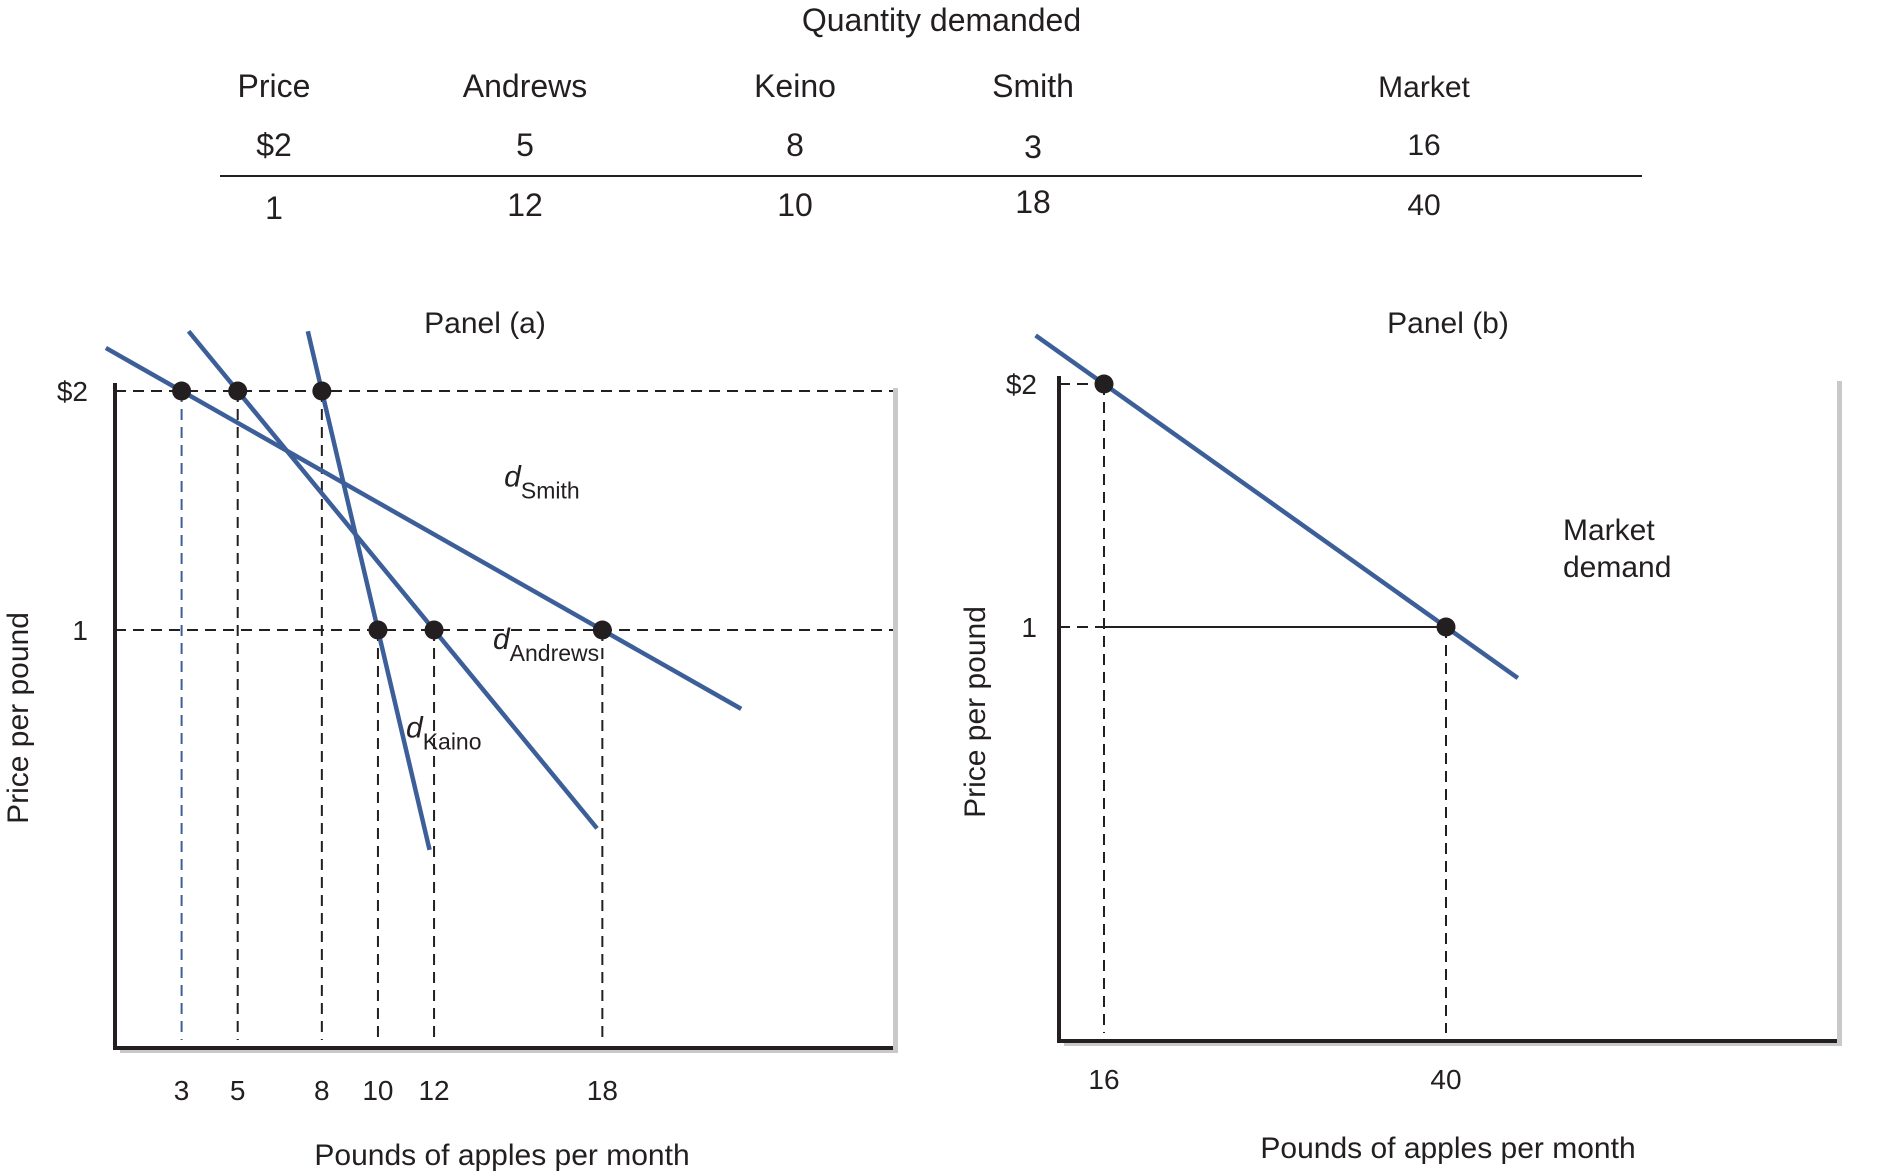 Image resolution: width=1883 pixels, height=1173 pixels. Describe the element at coordinates (18, 718) in the screenshot. I see `panel-a-y-label: Price per pound` at that location.